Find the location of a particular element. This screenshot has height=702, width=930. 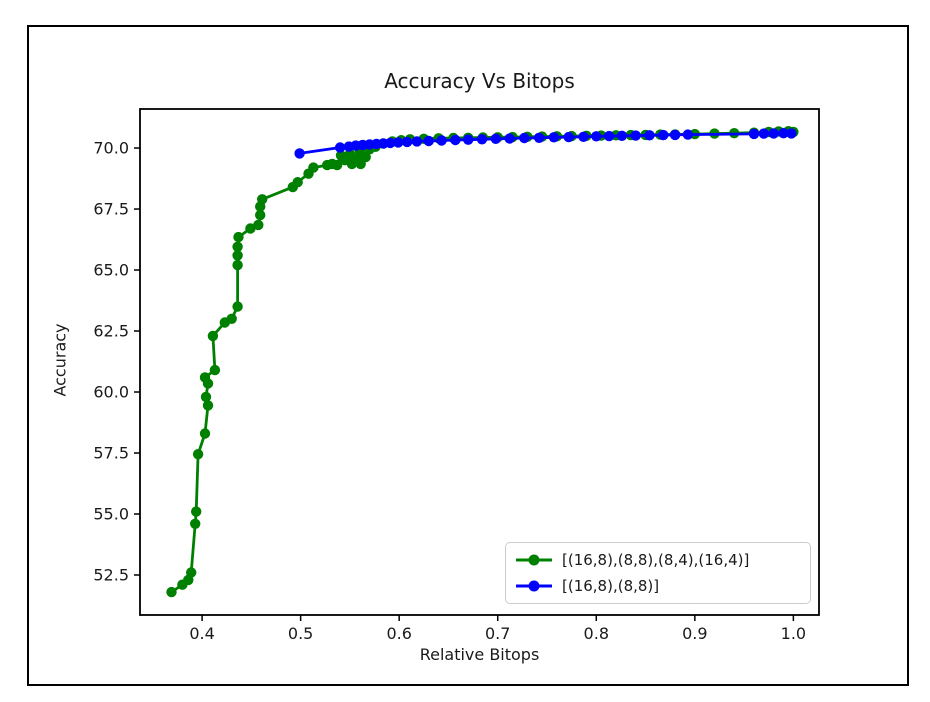

legend-sample-green-line-icon is located at coordinates (534, 560).